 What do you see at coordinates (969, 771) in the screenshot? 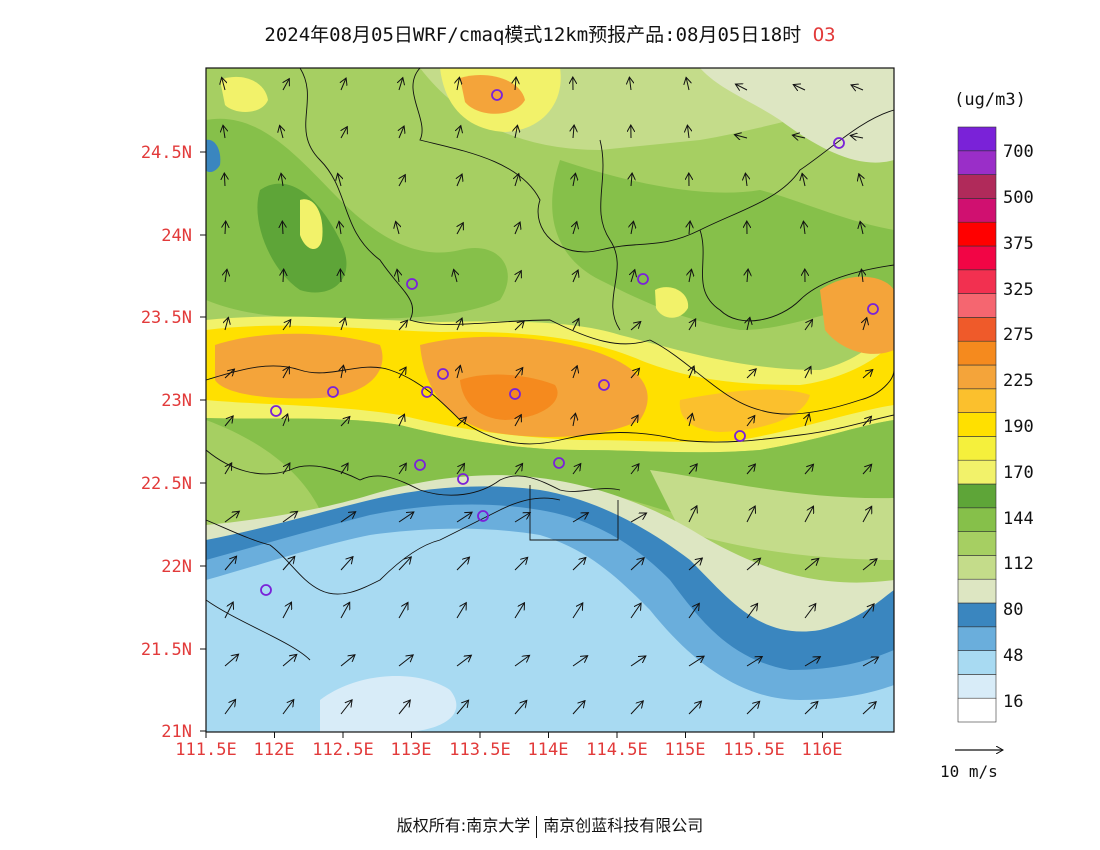
I see `wind-reference-label: 10 m/s` at bounding box center [969, 771].